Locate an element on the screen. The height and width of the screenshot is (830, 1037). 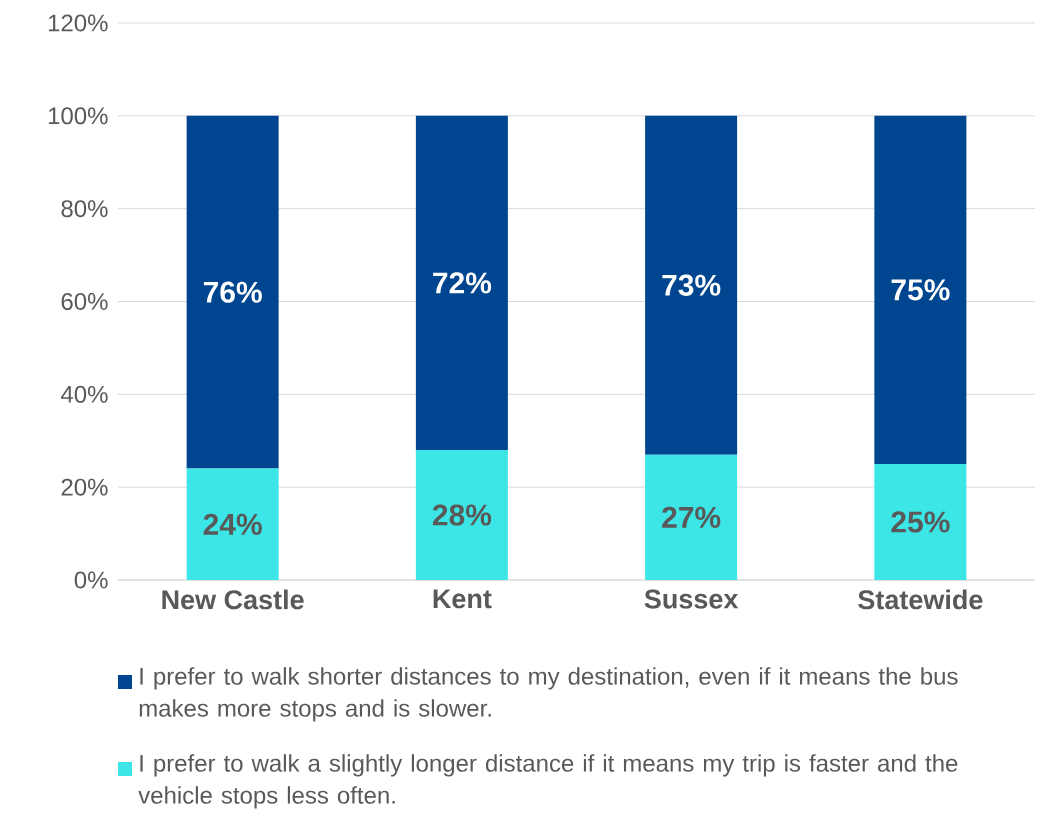
y-tick-label: 120% is located at coordinates (78, 23).